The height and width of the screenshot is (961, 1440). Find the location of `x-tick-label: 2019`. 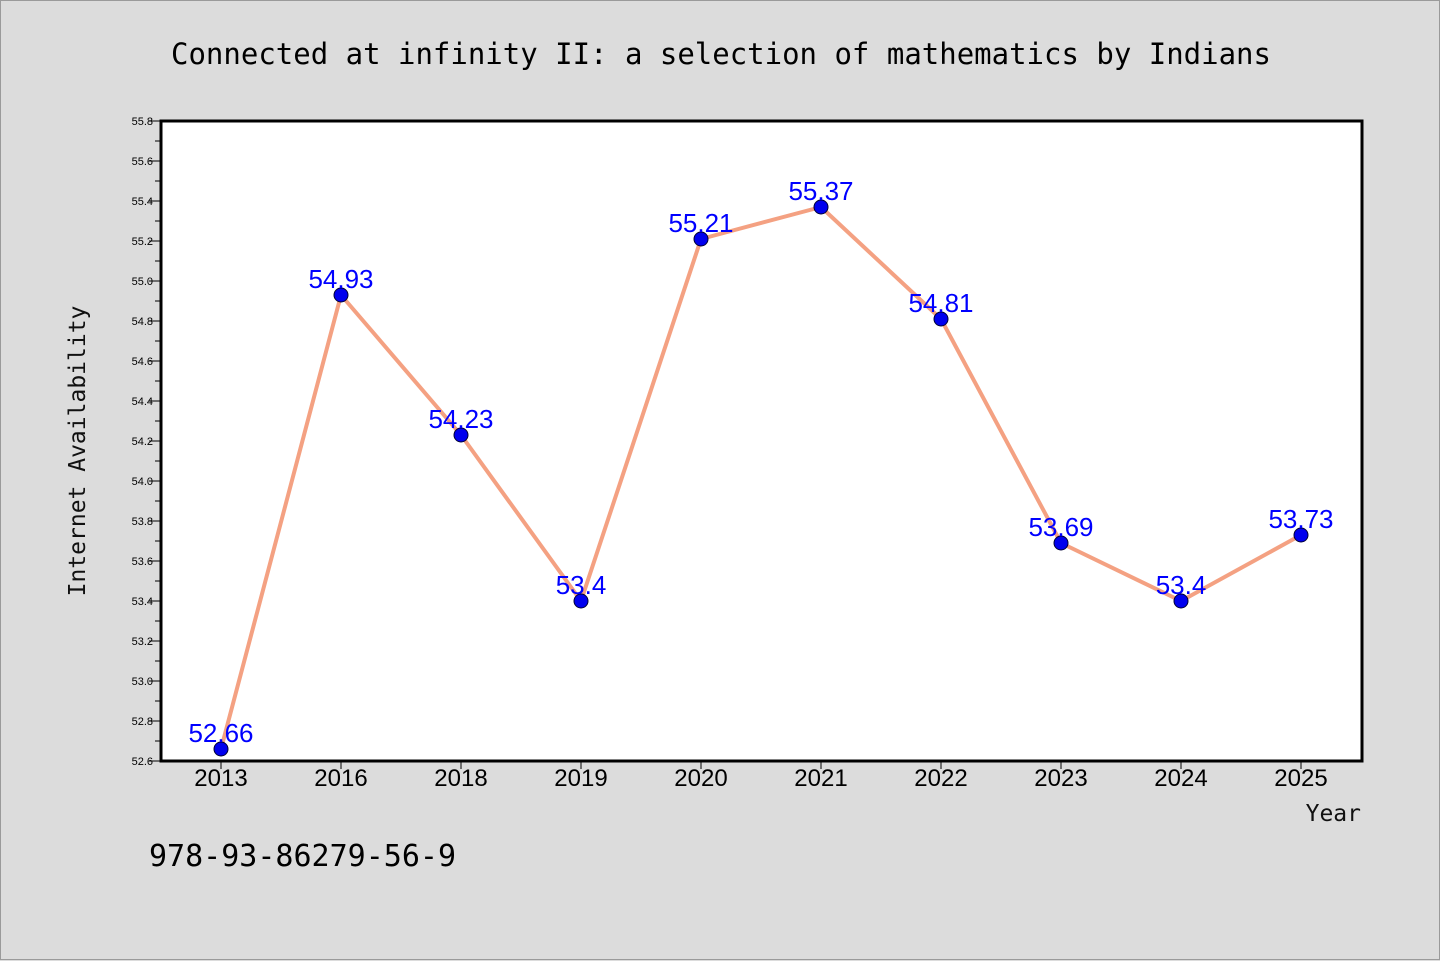

x-tick-label: 2019 is located at coordinates (580, 778).